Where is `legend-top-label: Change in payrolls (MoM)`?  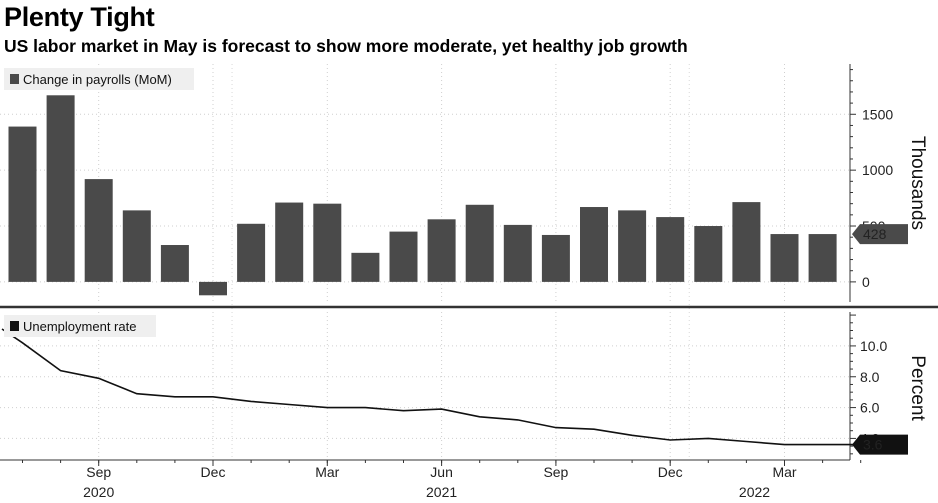 legend-top-label: Change in payrolls (MoM) is located at coordinates (97, 79).